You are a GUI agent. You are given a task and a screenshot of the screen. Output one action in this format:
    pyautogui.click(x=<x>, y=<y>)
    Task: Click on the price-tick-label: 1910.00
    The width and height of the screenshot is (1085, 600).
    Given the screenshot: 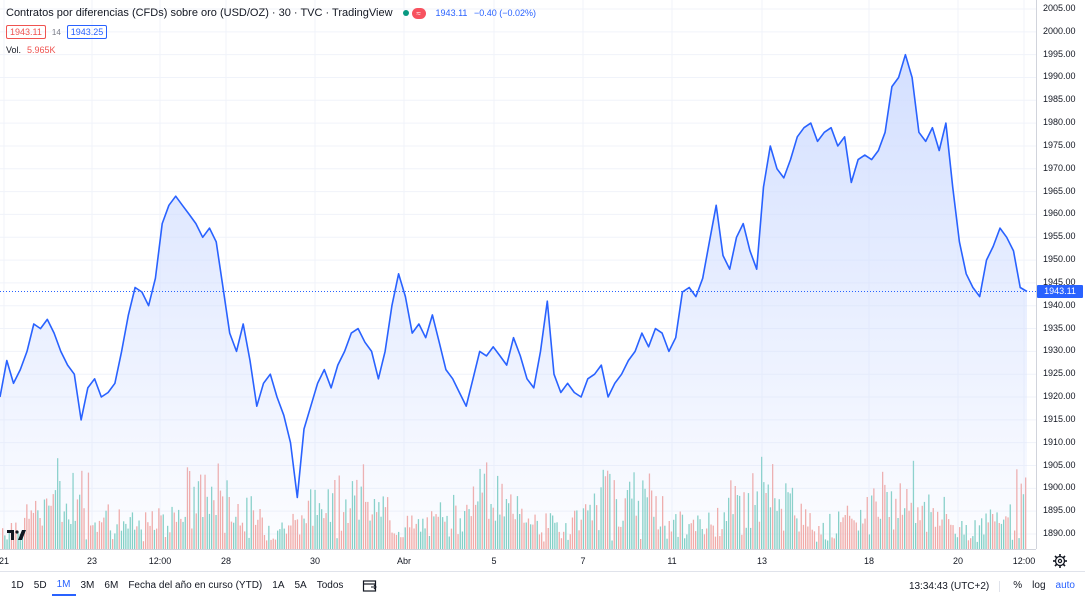 What is the action you would take?
    pyautogui.click(x=1059, y=441)
    